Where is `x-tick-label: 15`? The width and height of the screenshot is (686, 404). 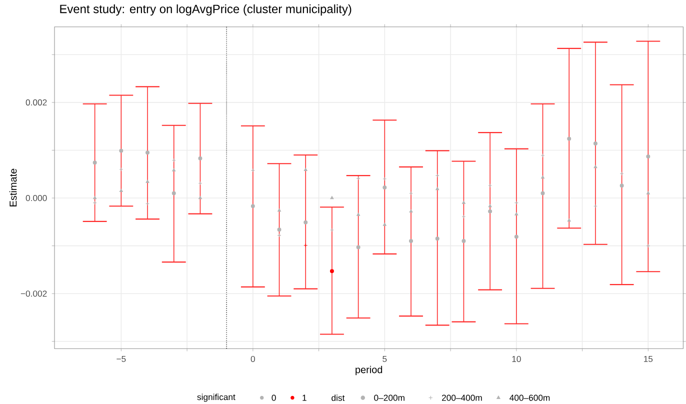 x-tick-label: 15 is located at coordinates (648, 359).